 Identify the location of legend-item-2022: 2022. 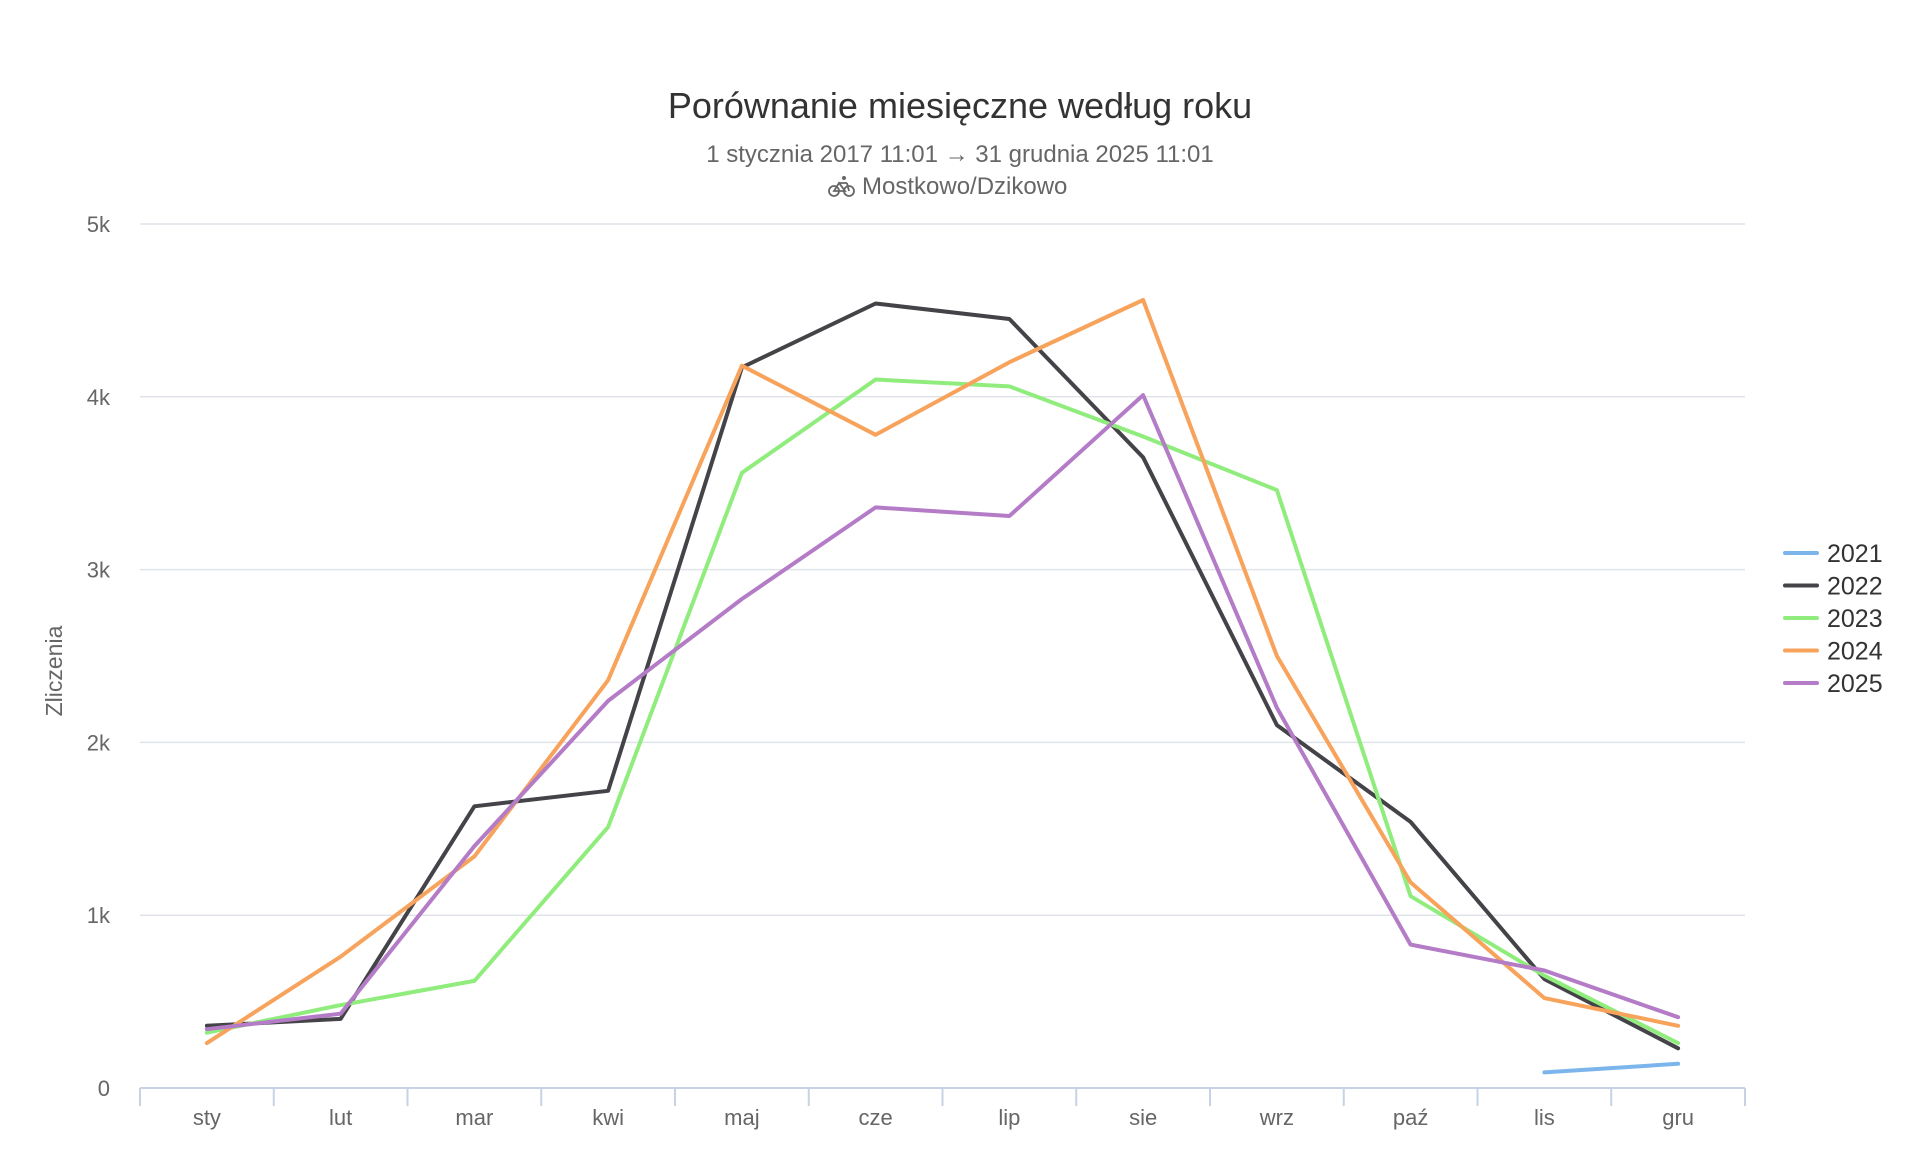
(1833, 587).